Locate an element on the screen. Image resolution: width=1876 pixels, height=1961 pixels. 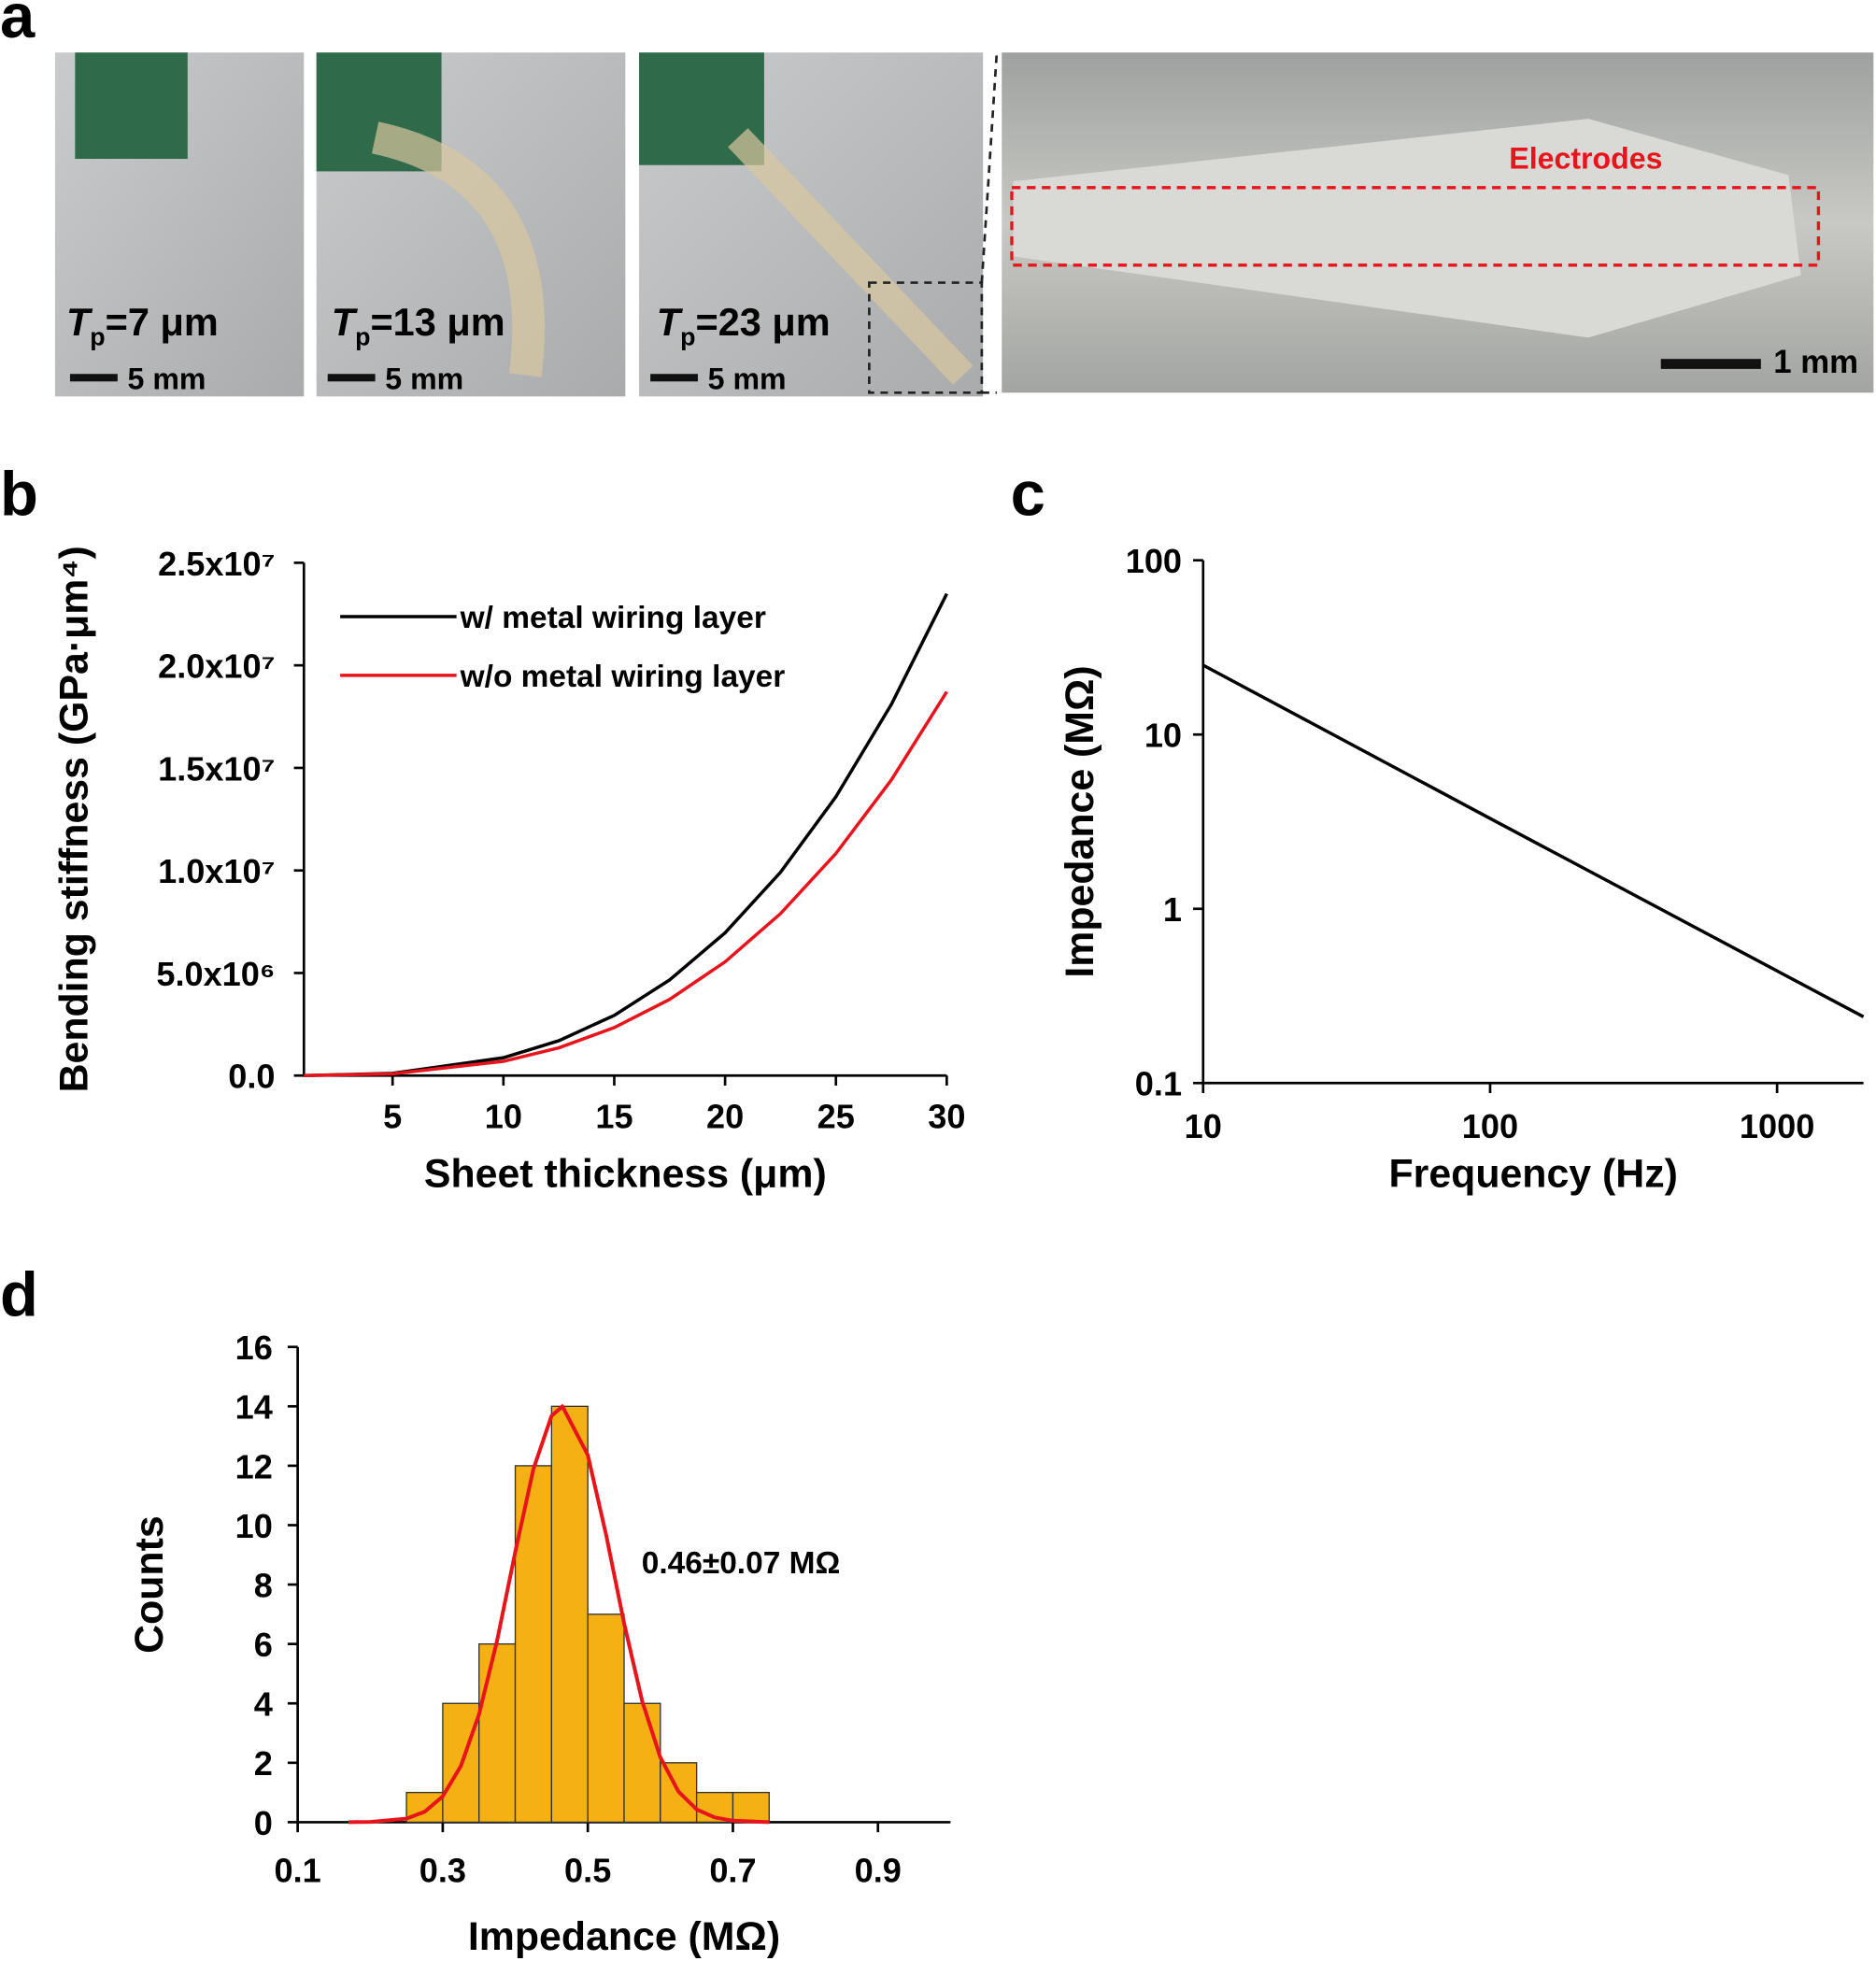
y-tick-label: 4 is located at coordinates (263, 1704).